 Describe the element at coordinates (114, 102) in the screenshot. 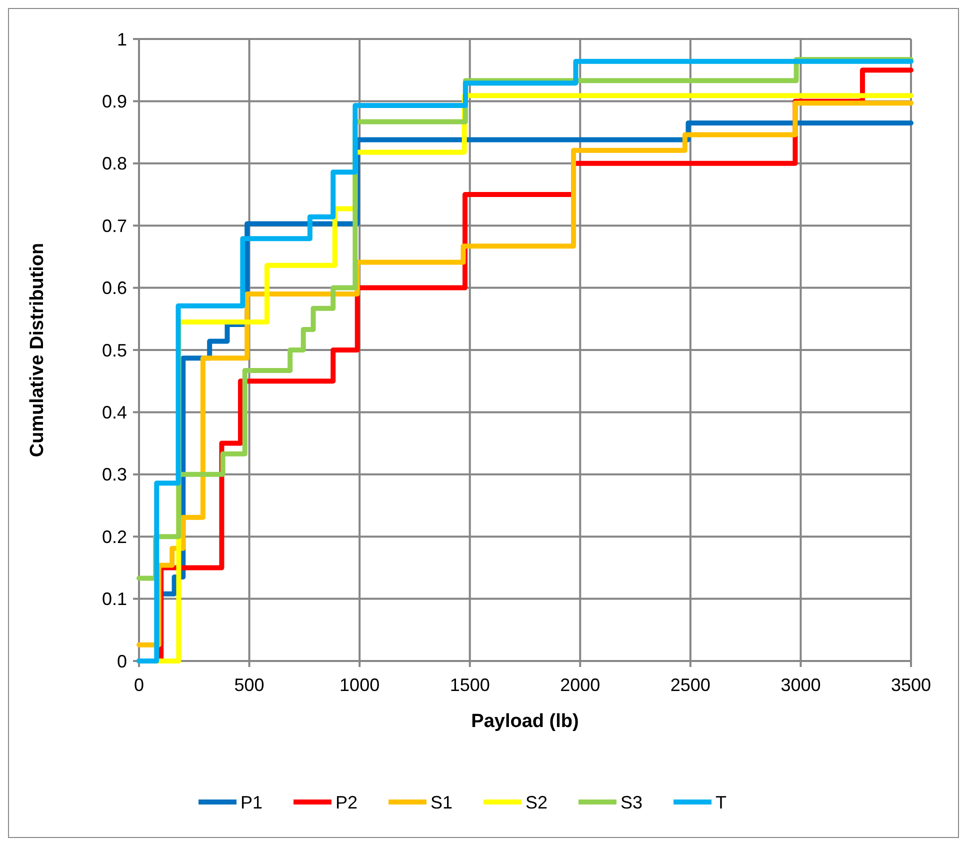

I see `y-tick-label: 0.9` at that location.